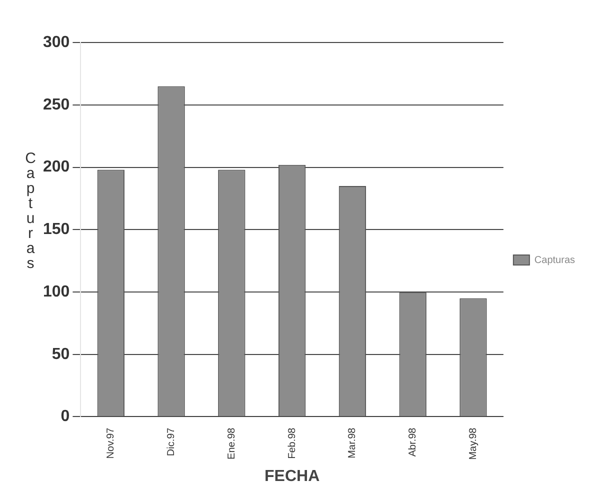  Describe the element at coordinates (172, 441) in the screenshot. I see `x-tick-label: Dic.97` at that location.